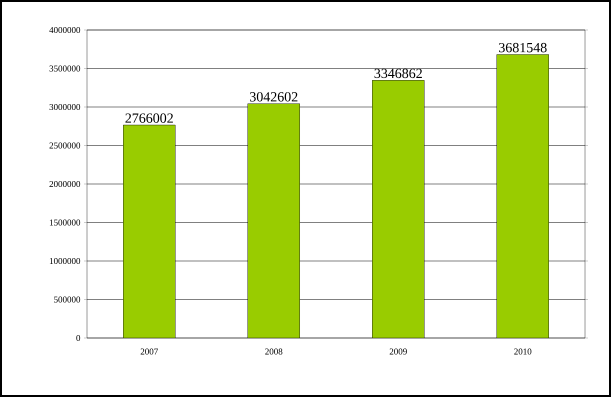 The image size is (611, 397). Describe the element at coordinates (398, 351) in the screenshot. I see `x-tick-label: 2009` at that location.